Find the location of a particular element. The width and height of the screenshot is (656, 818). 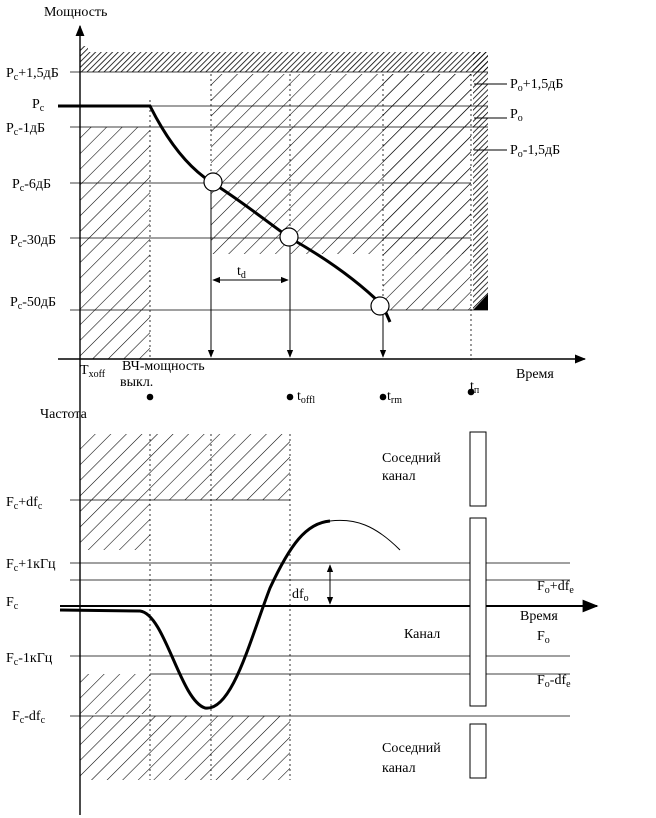

channel-label: Канал is located at coordinates (422, 634).